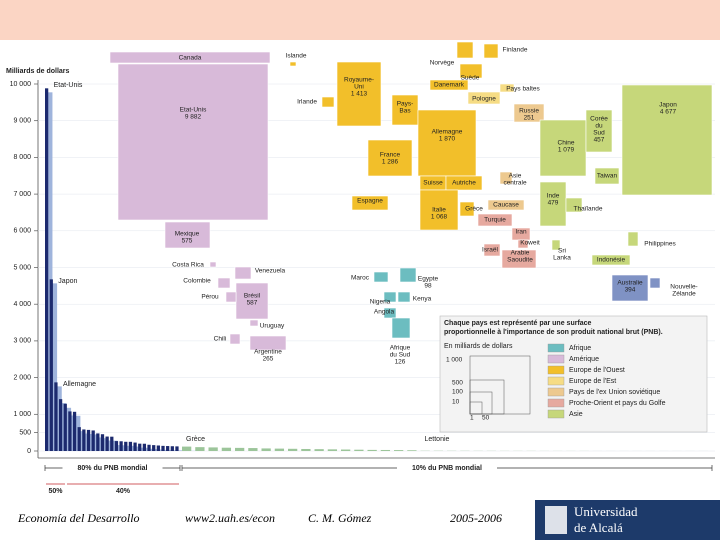 The width and height of the screenshot is (720, 540). Describe the element at coordinates (523, 89) in the screenshot. I see `country-name: Pays baltes` at that location.